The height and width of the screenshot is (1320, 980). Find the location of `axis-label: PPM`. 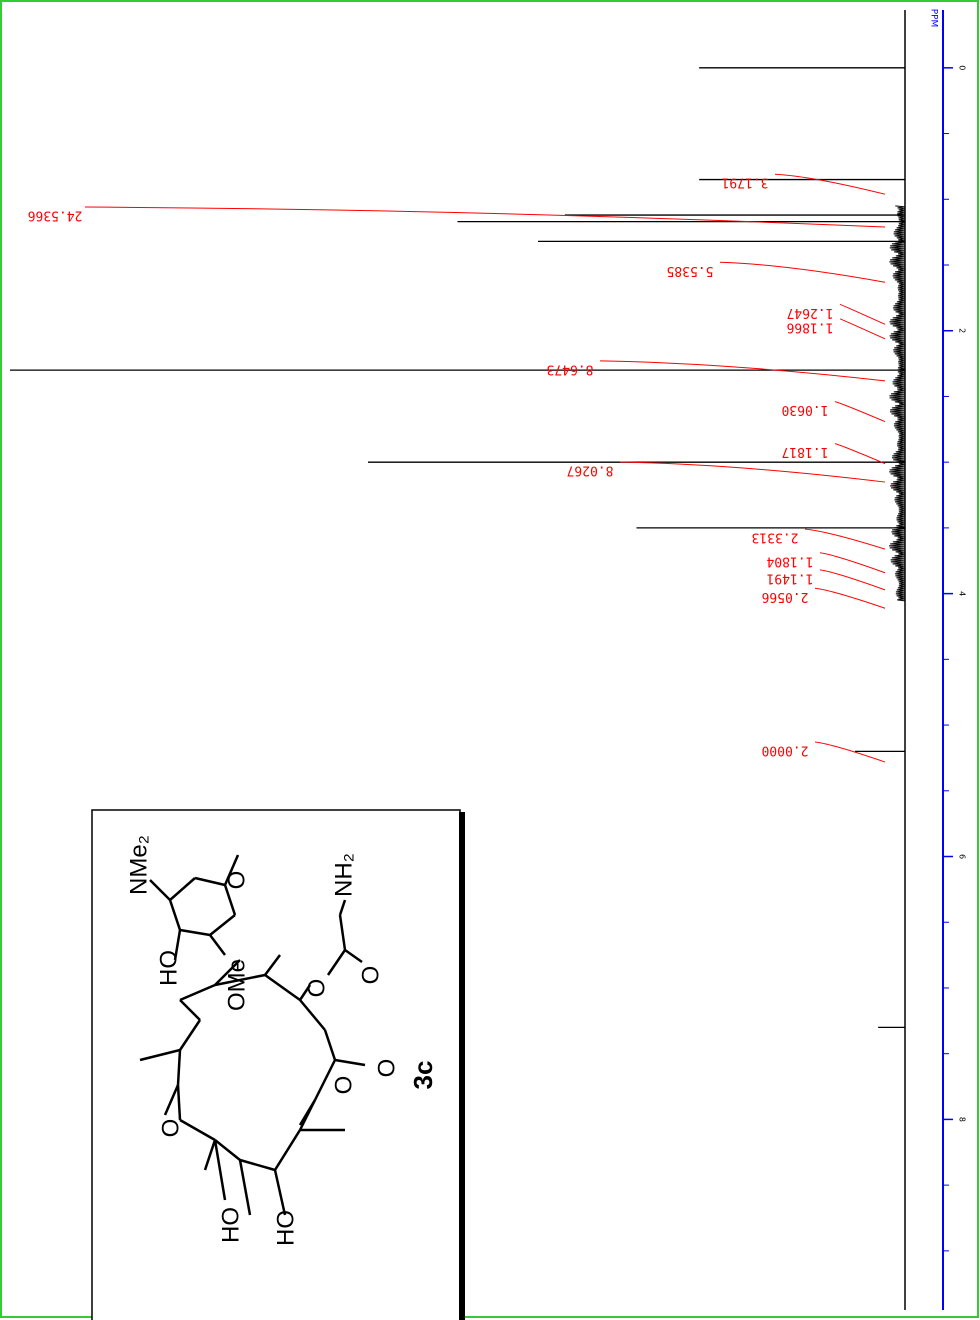

axis-label: PPM is located at coordinates (934, 18).